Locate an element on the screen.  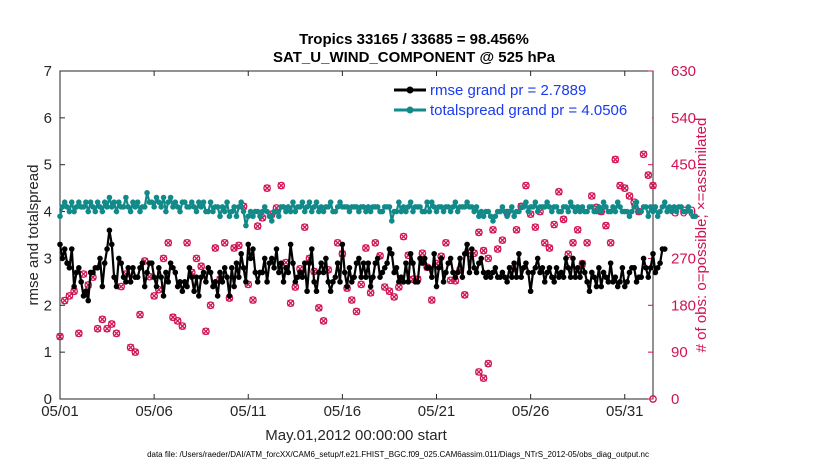
left-tick-label: 3 is located at coordinates (48, 258).